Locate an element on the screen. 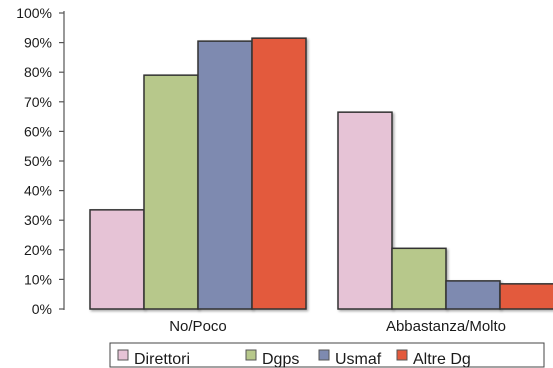 The width and height of the screenshot is (553, 368). category-label: No/Poco is located at coordinates (198, 326).